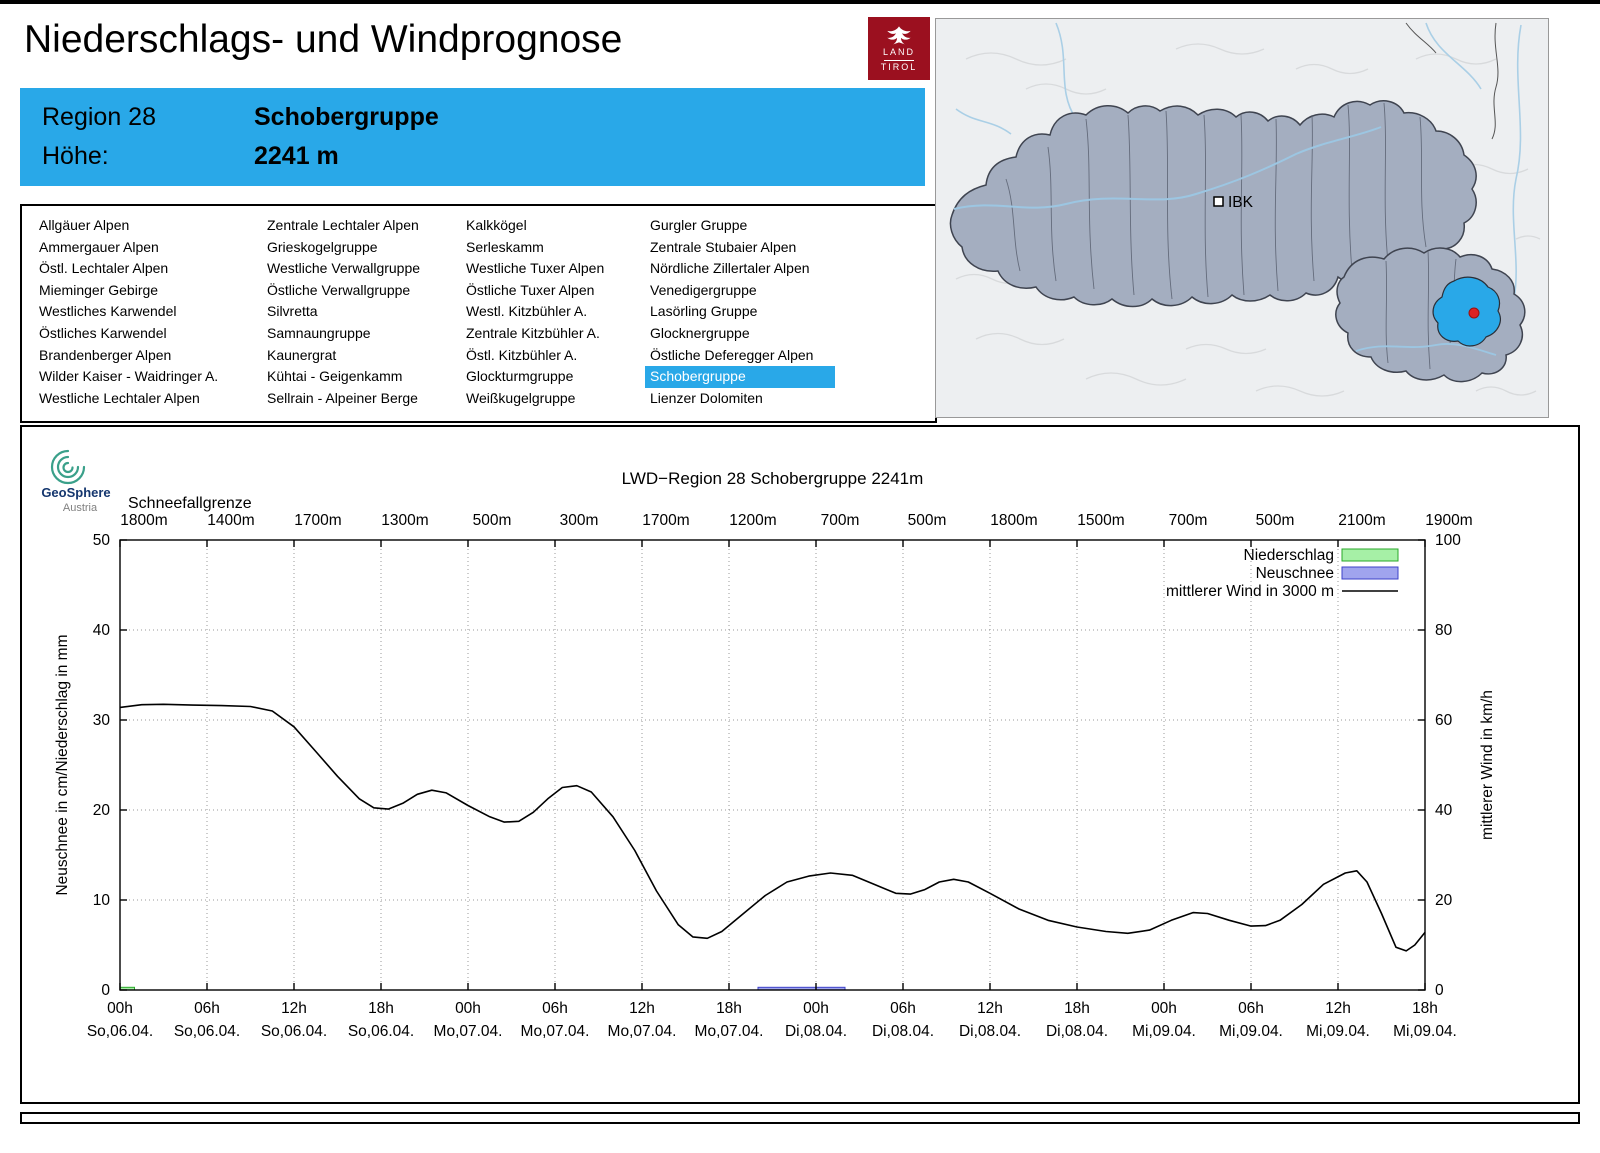  I want to click on svg-text: 100, so click(1448, 540).